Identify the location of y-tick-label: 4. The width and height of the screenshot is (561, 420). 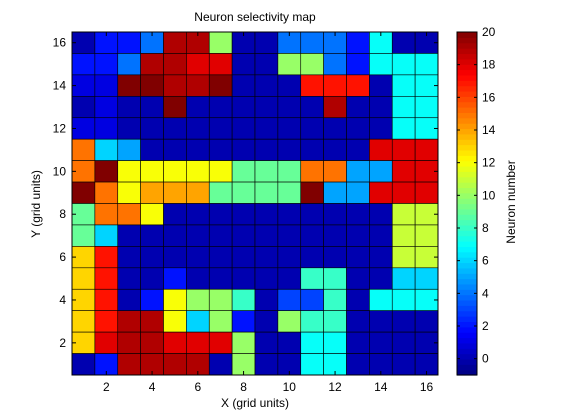
(62, 300).